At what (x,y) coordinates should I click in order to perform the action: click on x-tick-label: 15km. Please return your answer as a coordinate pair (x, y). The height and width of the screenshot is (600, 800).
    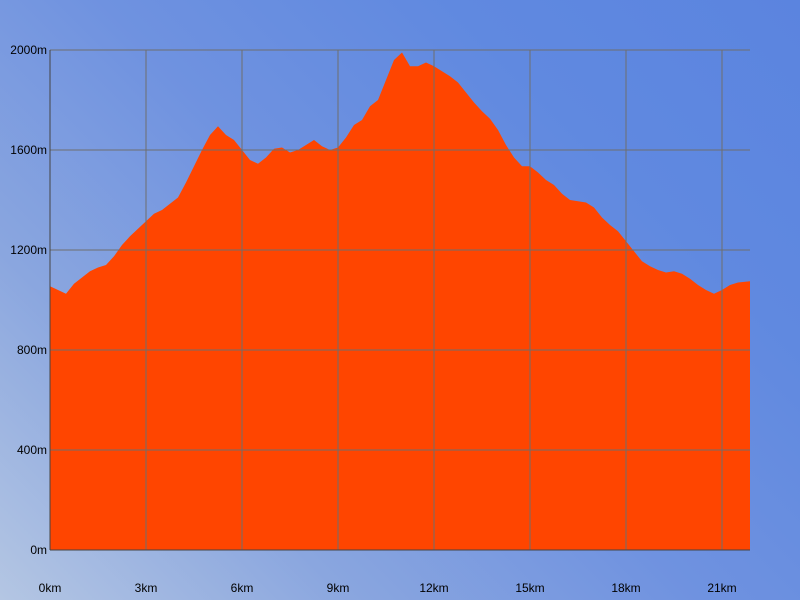
    Looking at the image, I should click on (529, 588).